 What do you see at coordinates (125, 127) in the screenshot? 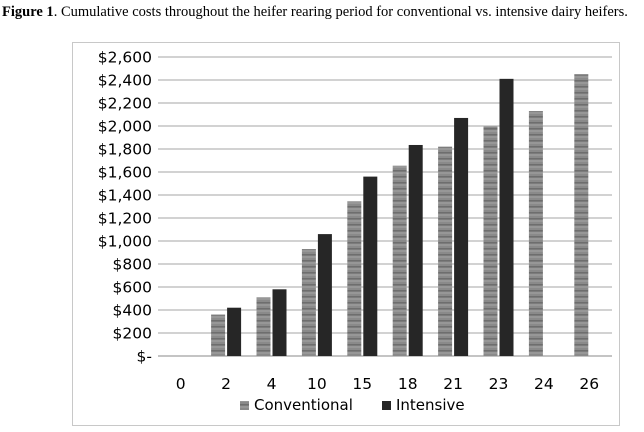
I see `y-tick-label: $2,000` at bounding box center [125, 127].